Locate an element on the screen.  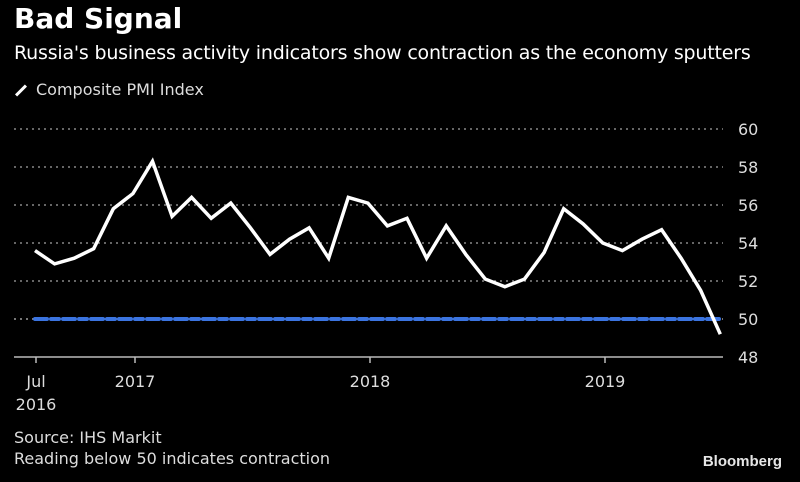
y-tick-label: 58 is located at coordinates (748, 167).